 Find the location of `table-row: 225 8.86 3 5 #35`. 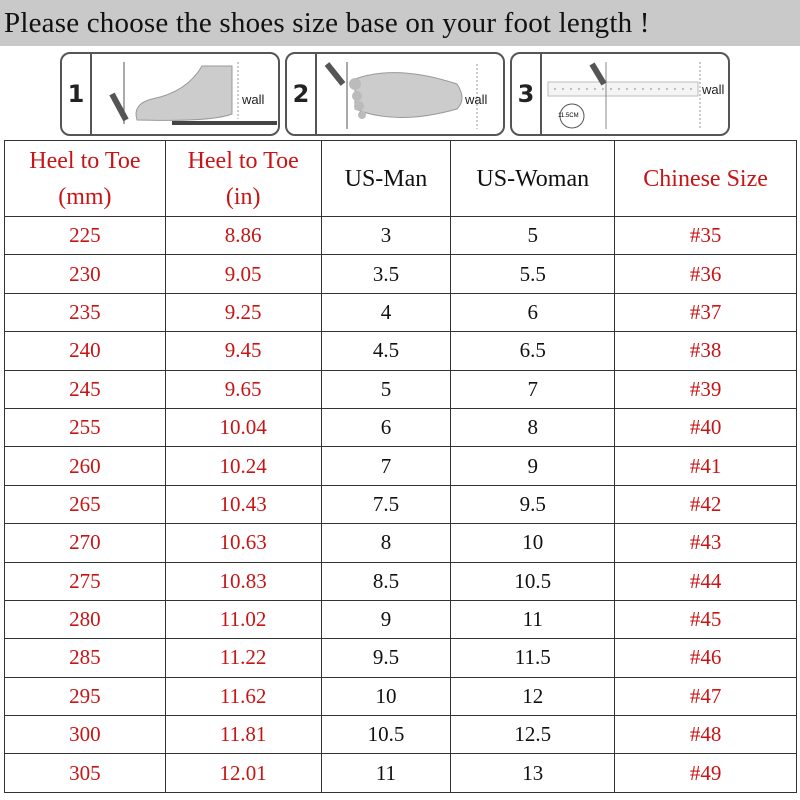

table-row: 225 8.86 3 5 #35 is located at coordinates (400, 235).